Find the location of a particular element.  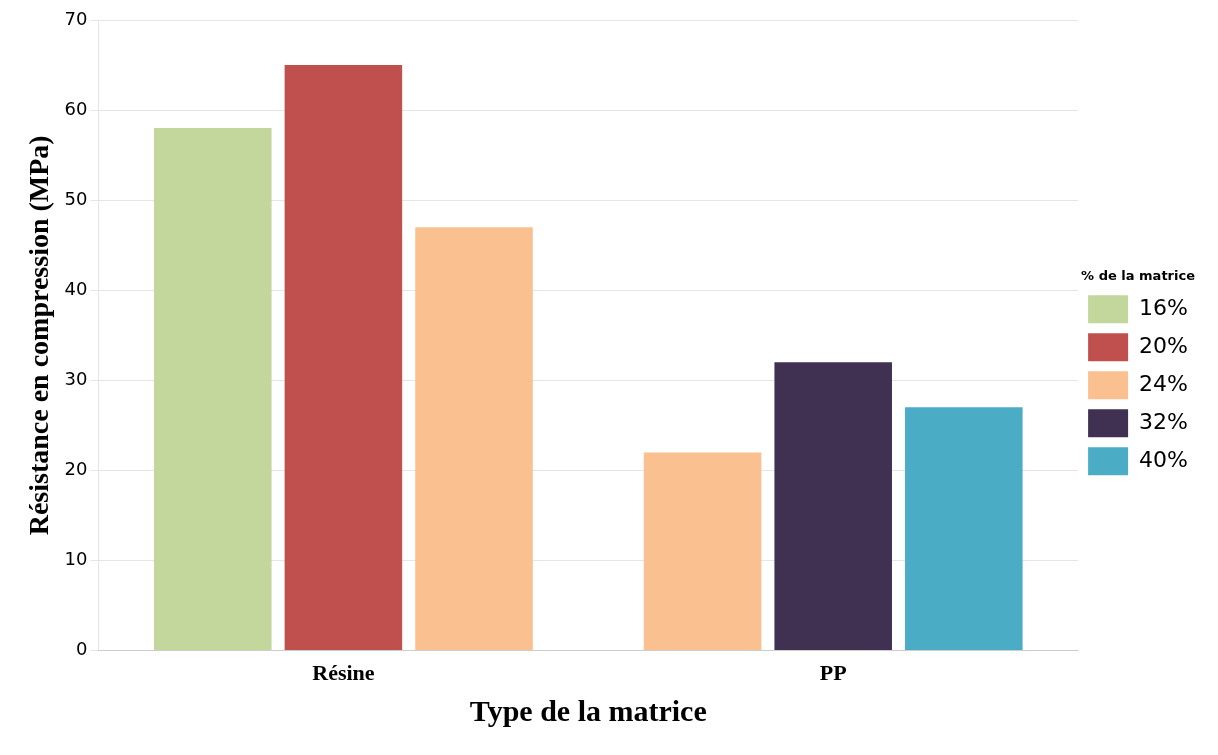

x-tick-label: Résine is located at coordinates (343, 673).